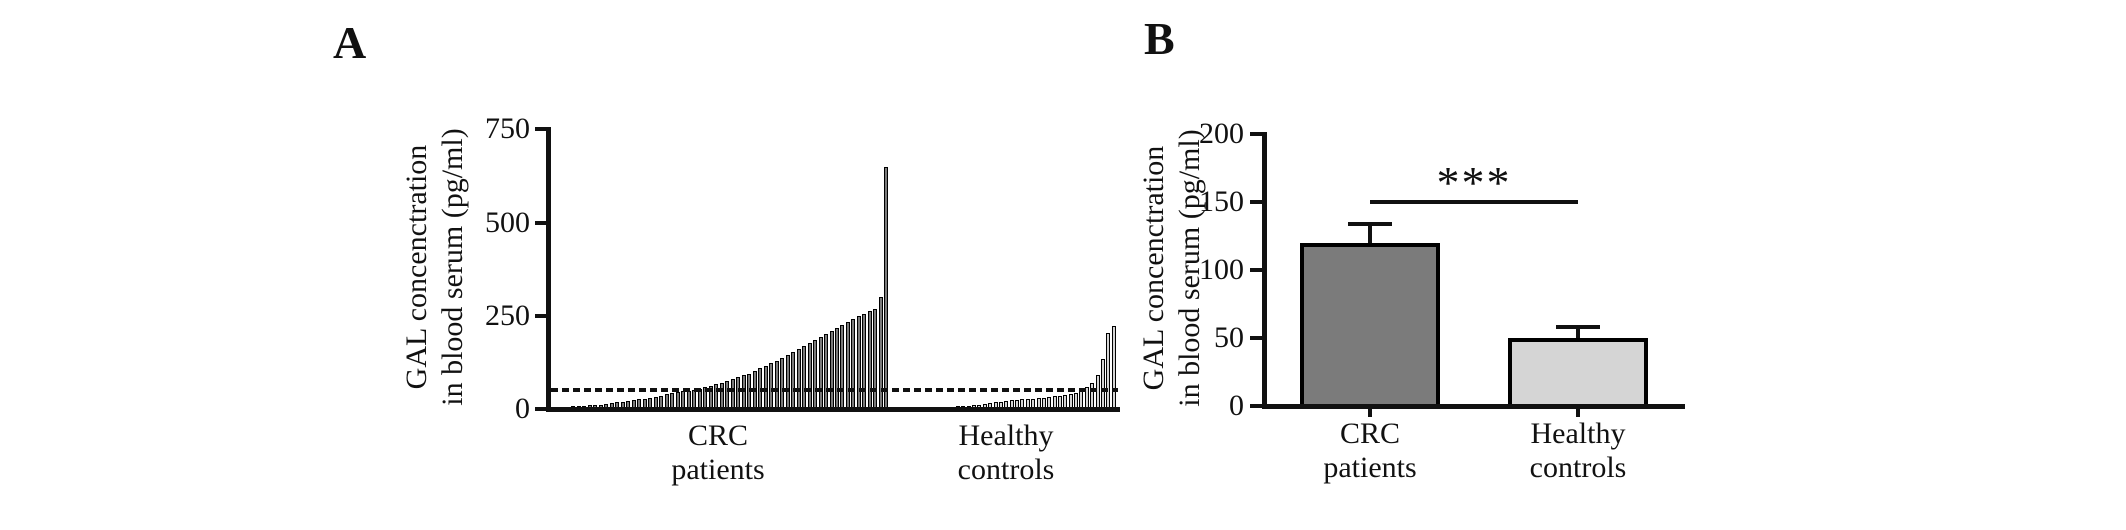  Describe the element at coordinates (718, 469) in the screenshot. I see `panel-a-group-label-crc-line2: patients` at that location.